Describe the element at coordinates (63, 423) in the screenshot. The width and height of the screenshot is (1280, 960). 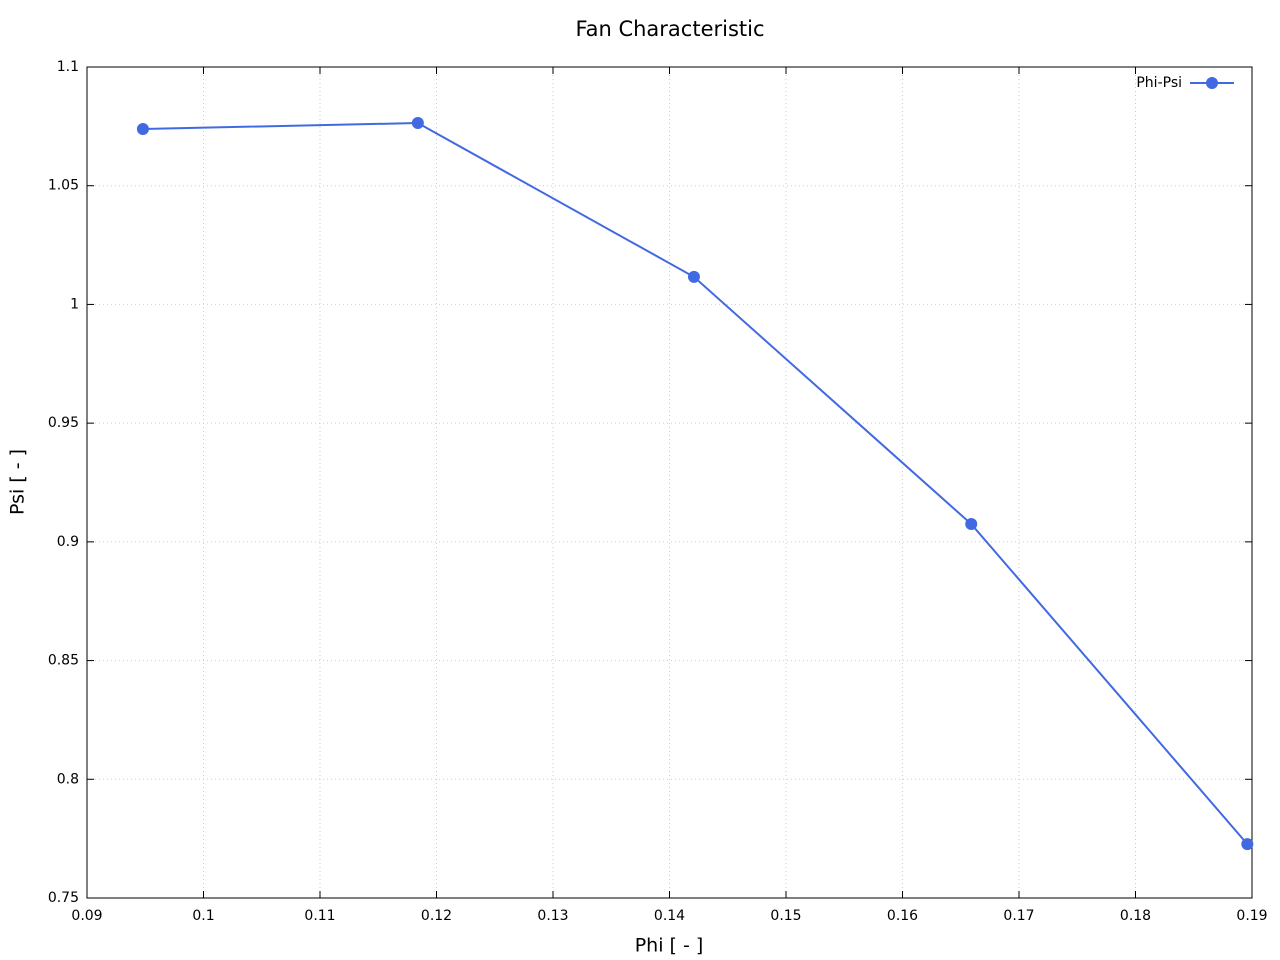
I see `y-tick-label: 0.95` at that location.